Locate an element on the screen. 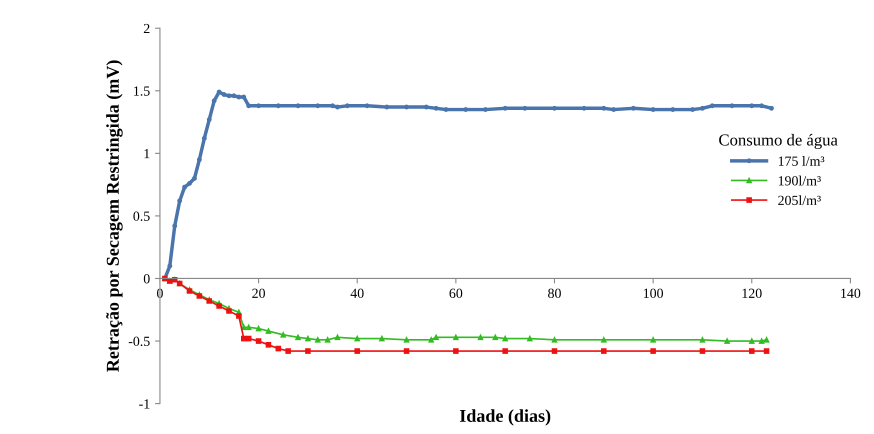 The height and width of the screenshot is (434, 874). y-axis-title: Retração por Secagem Restringida (mV) is located at coordinates (114, 216).